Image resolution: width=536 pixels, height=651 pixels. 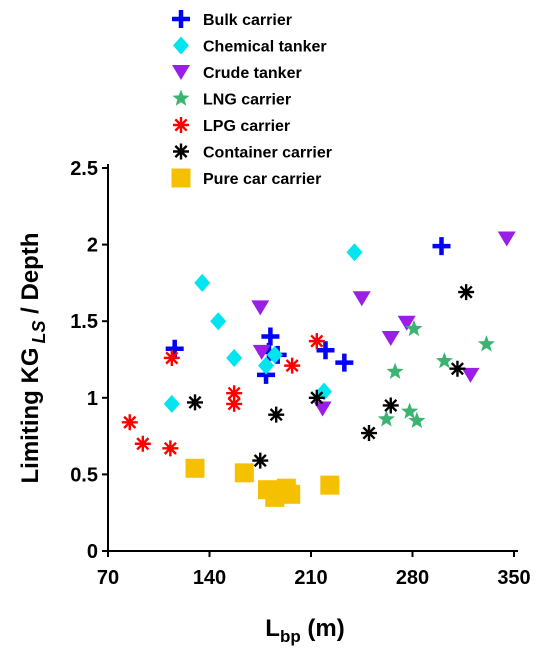 What do you see at coordinates (84, 475) in the screenshot?
I see `y-tick-label: 0.5` at bounding box center [84, 475].